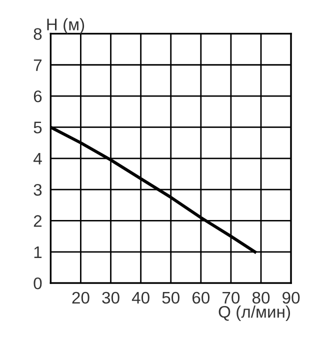 The width and height of the screenshot is (327, 337). I want to click on y-axis-title: H (м), so click(65, 26).